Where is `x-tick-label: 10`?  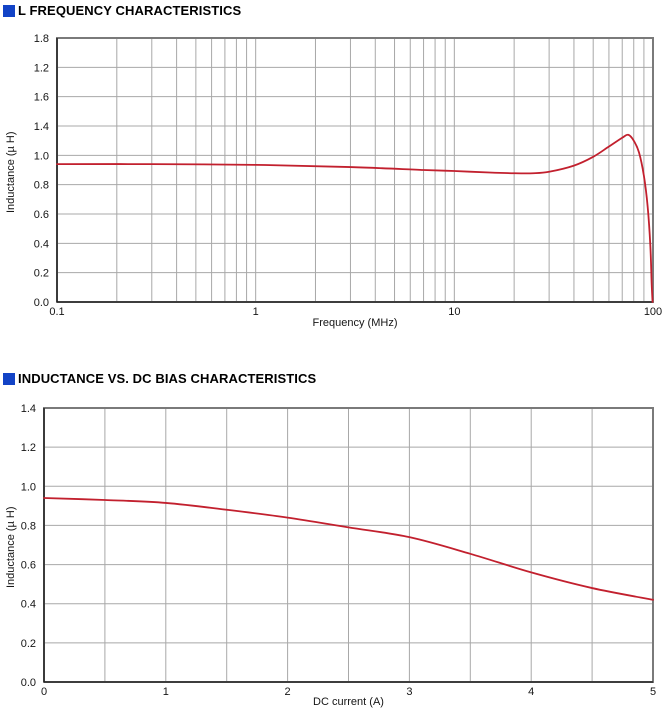 x-tick-label: 10 is located at coordinates (454, 312).